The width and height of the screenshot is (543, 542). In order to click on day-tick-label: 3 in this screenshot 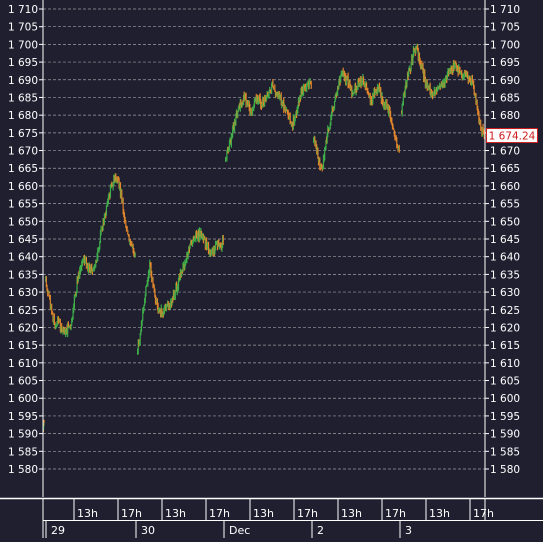, I will do `click(408, 530)`.